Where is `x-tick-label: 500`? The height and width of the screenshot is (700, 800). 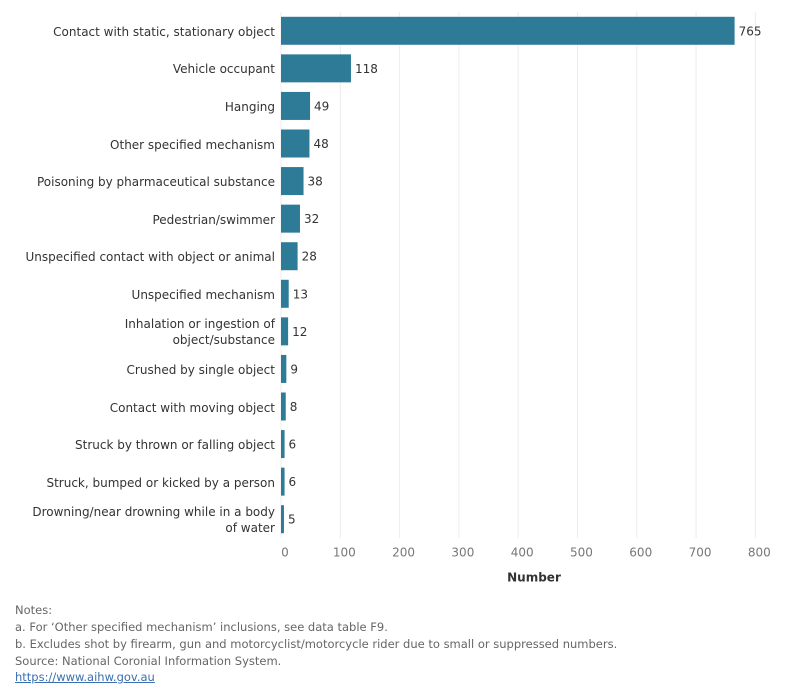
x-tick-label: 500 is located at coordinates (581, 553).